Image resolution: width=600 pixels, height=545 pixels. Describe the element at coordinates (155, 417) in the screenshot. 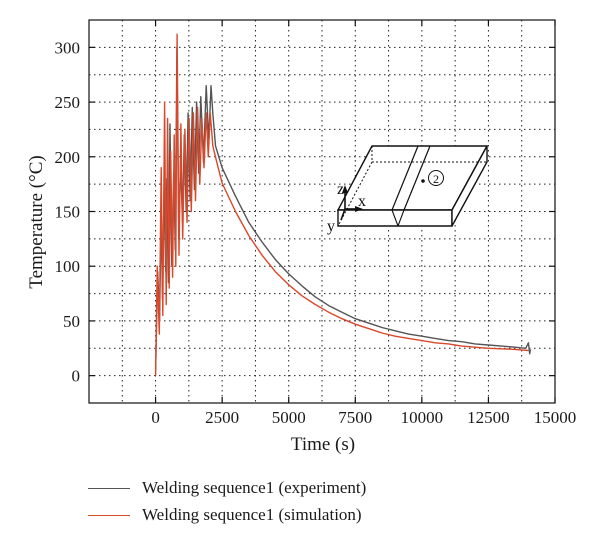

I see `x-tick-label: 0` at that location.